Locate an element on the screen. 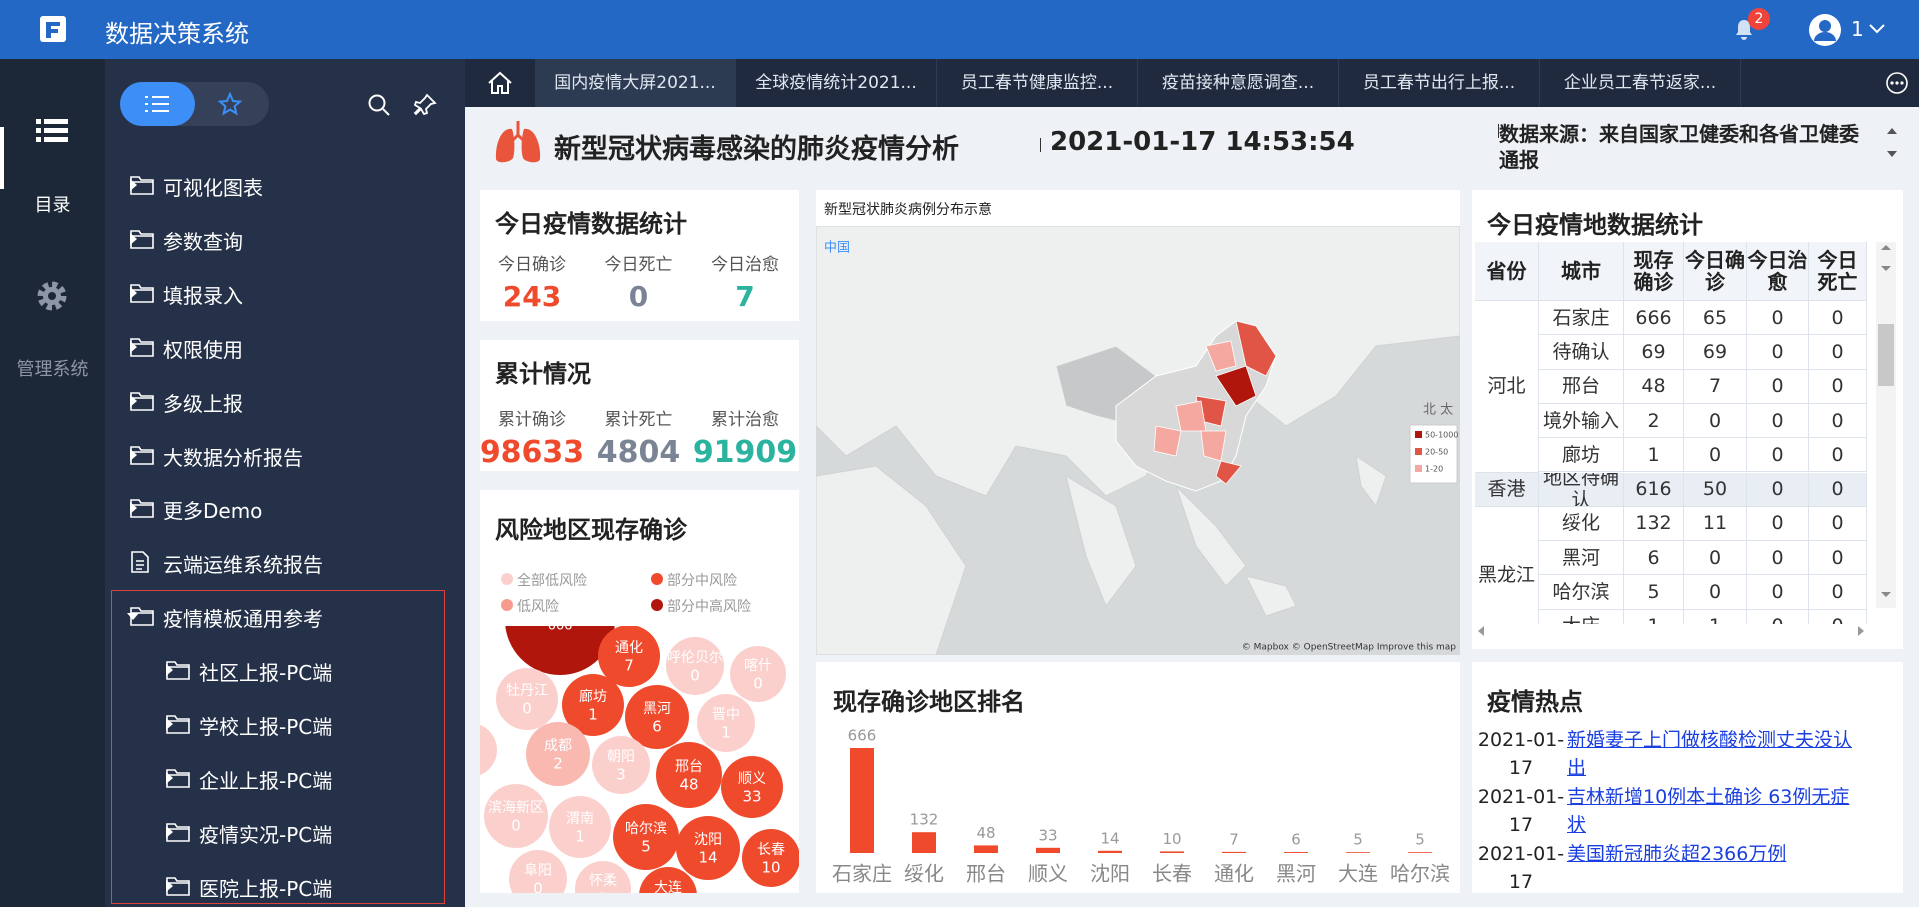 This screenshot has height=907, width=1919. more-icon is located at coordinates (1897, 83).